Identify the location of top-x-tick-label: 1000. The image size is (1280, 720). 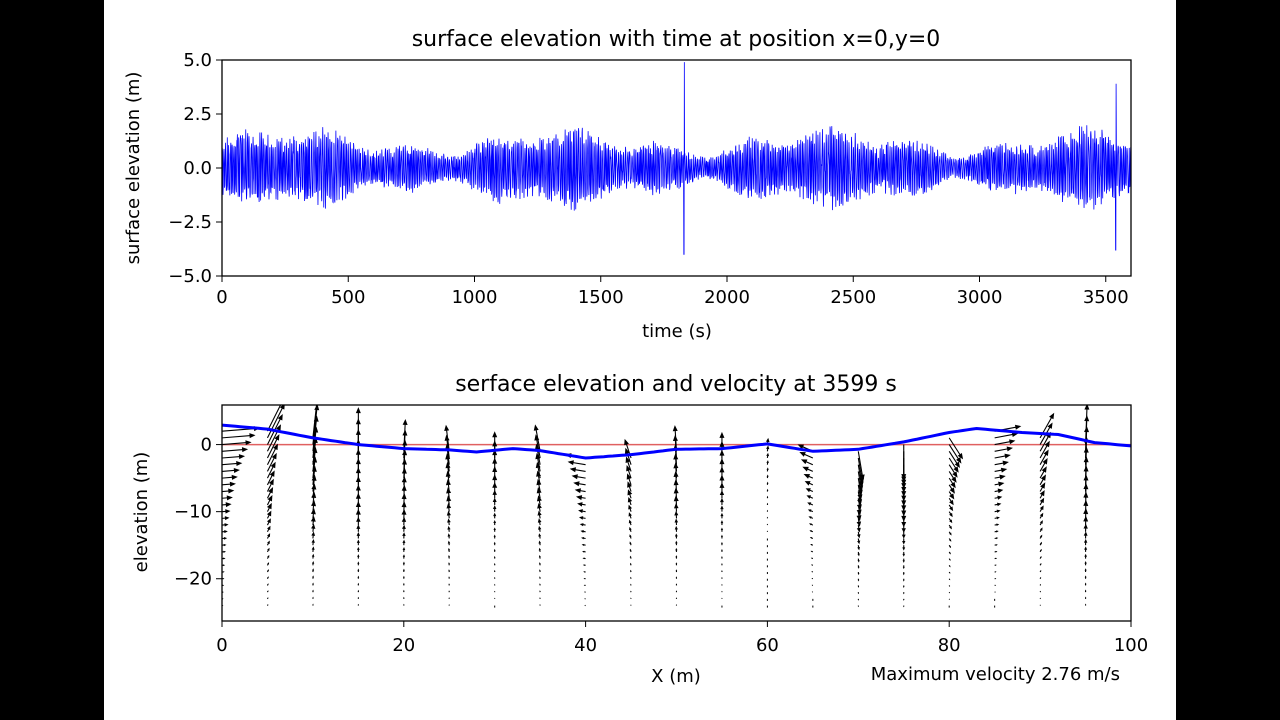
(475, 297).